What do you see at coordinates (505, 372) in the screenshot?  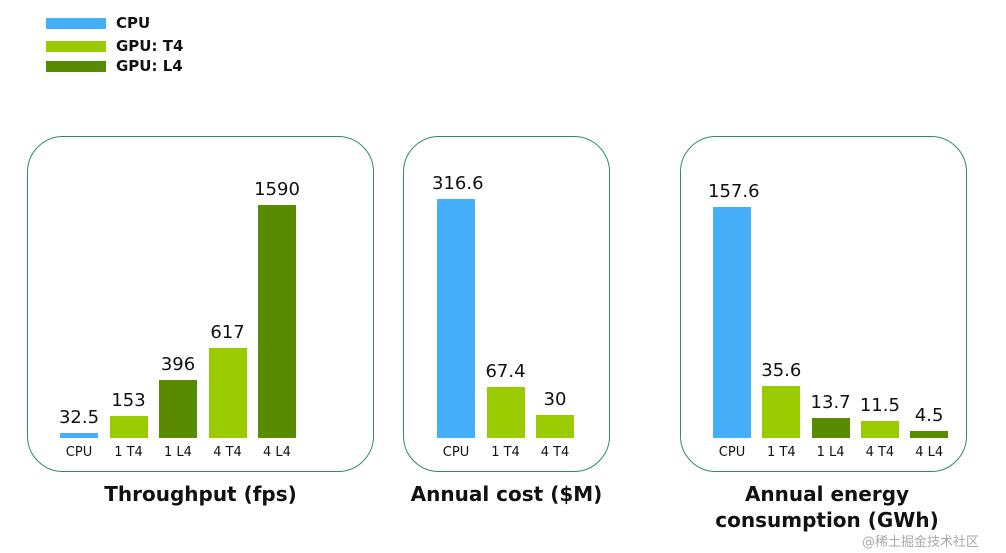 I see `data-label: 67.4` at bounding box center [505, 372].